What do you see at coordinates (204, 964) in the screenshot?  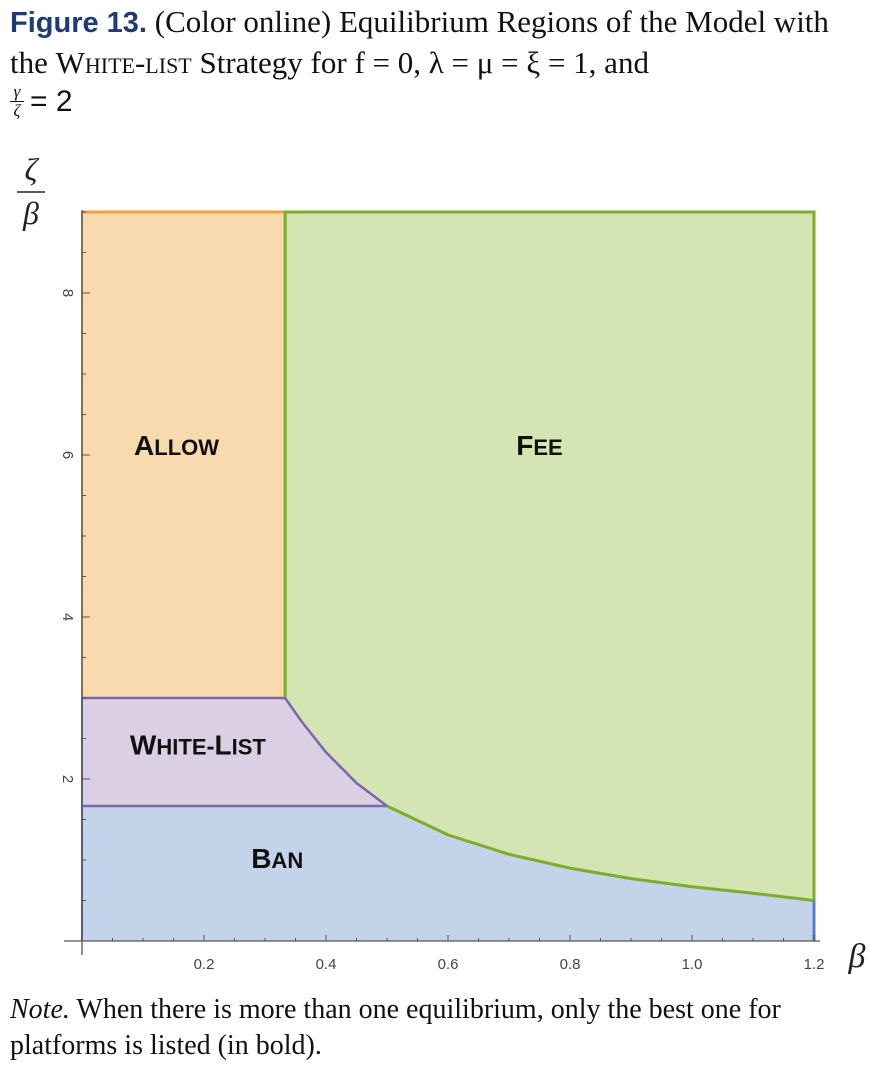 I see `x-tick-label: 0.2` at bounding box center [204, 964].